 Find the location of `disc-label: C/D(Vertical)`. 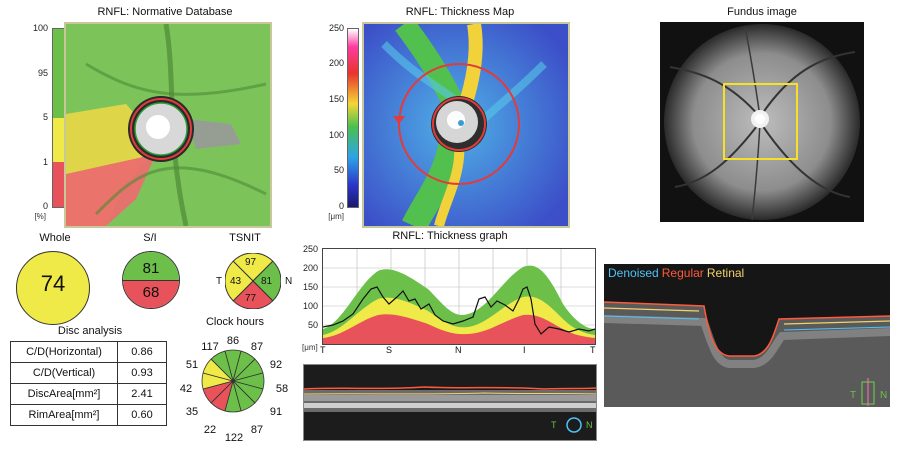

disc-label: C/D(Vertical) is located at coordinates (64, 373).